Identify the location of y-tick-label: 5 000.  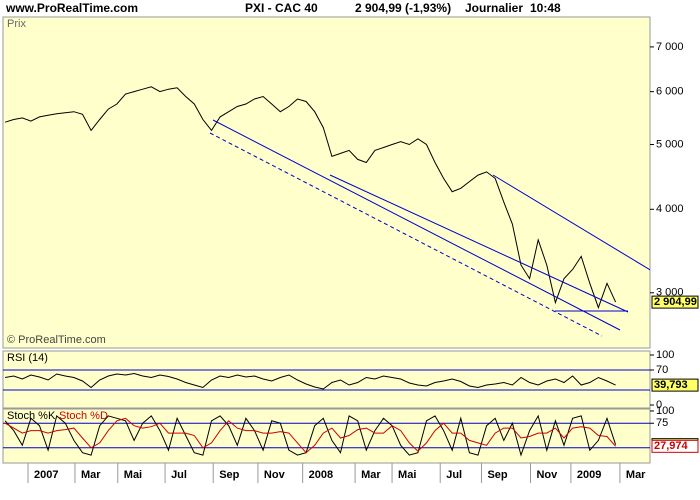
(670, 144).